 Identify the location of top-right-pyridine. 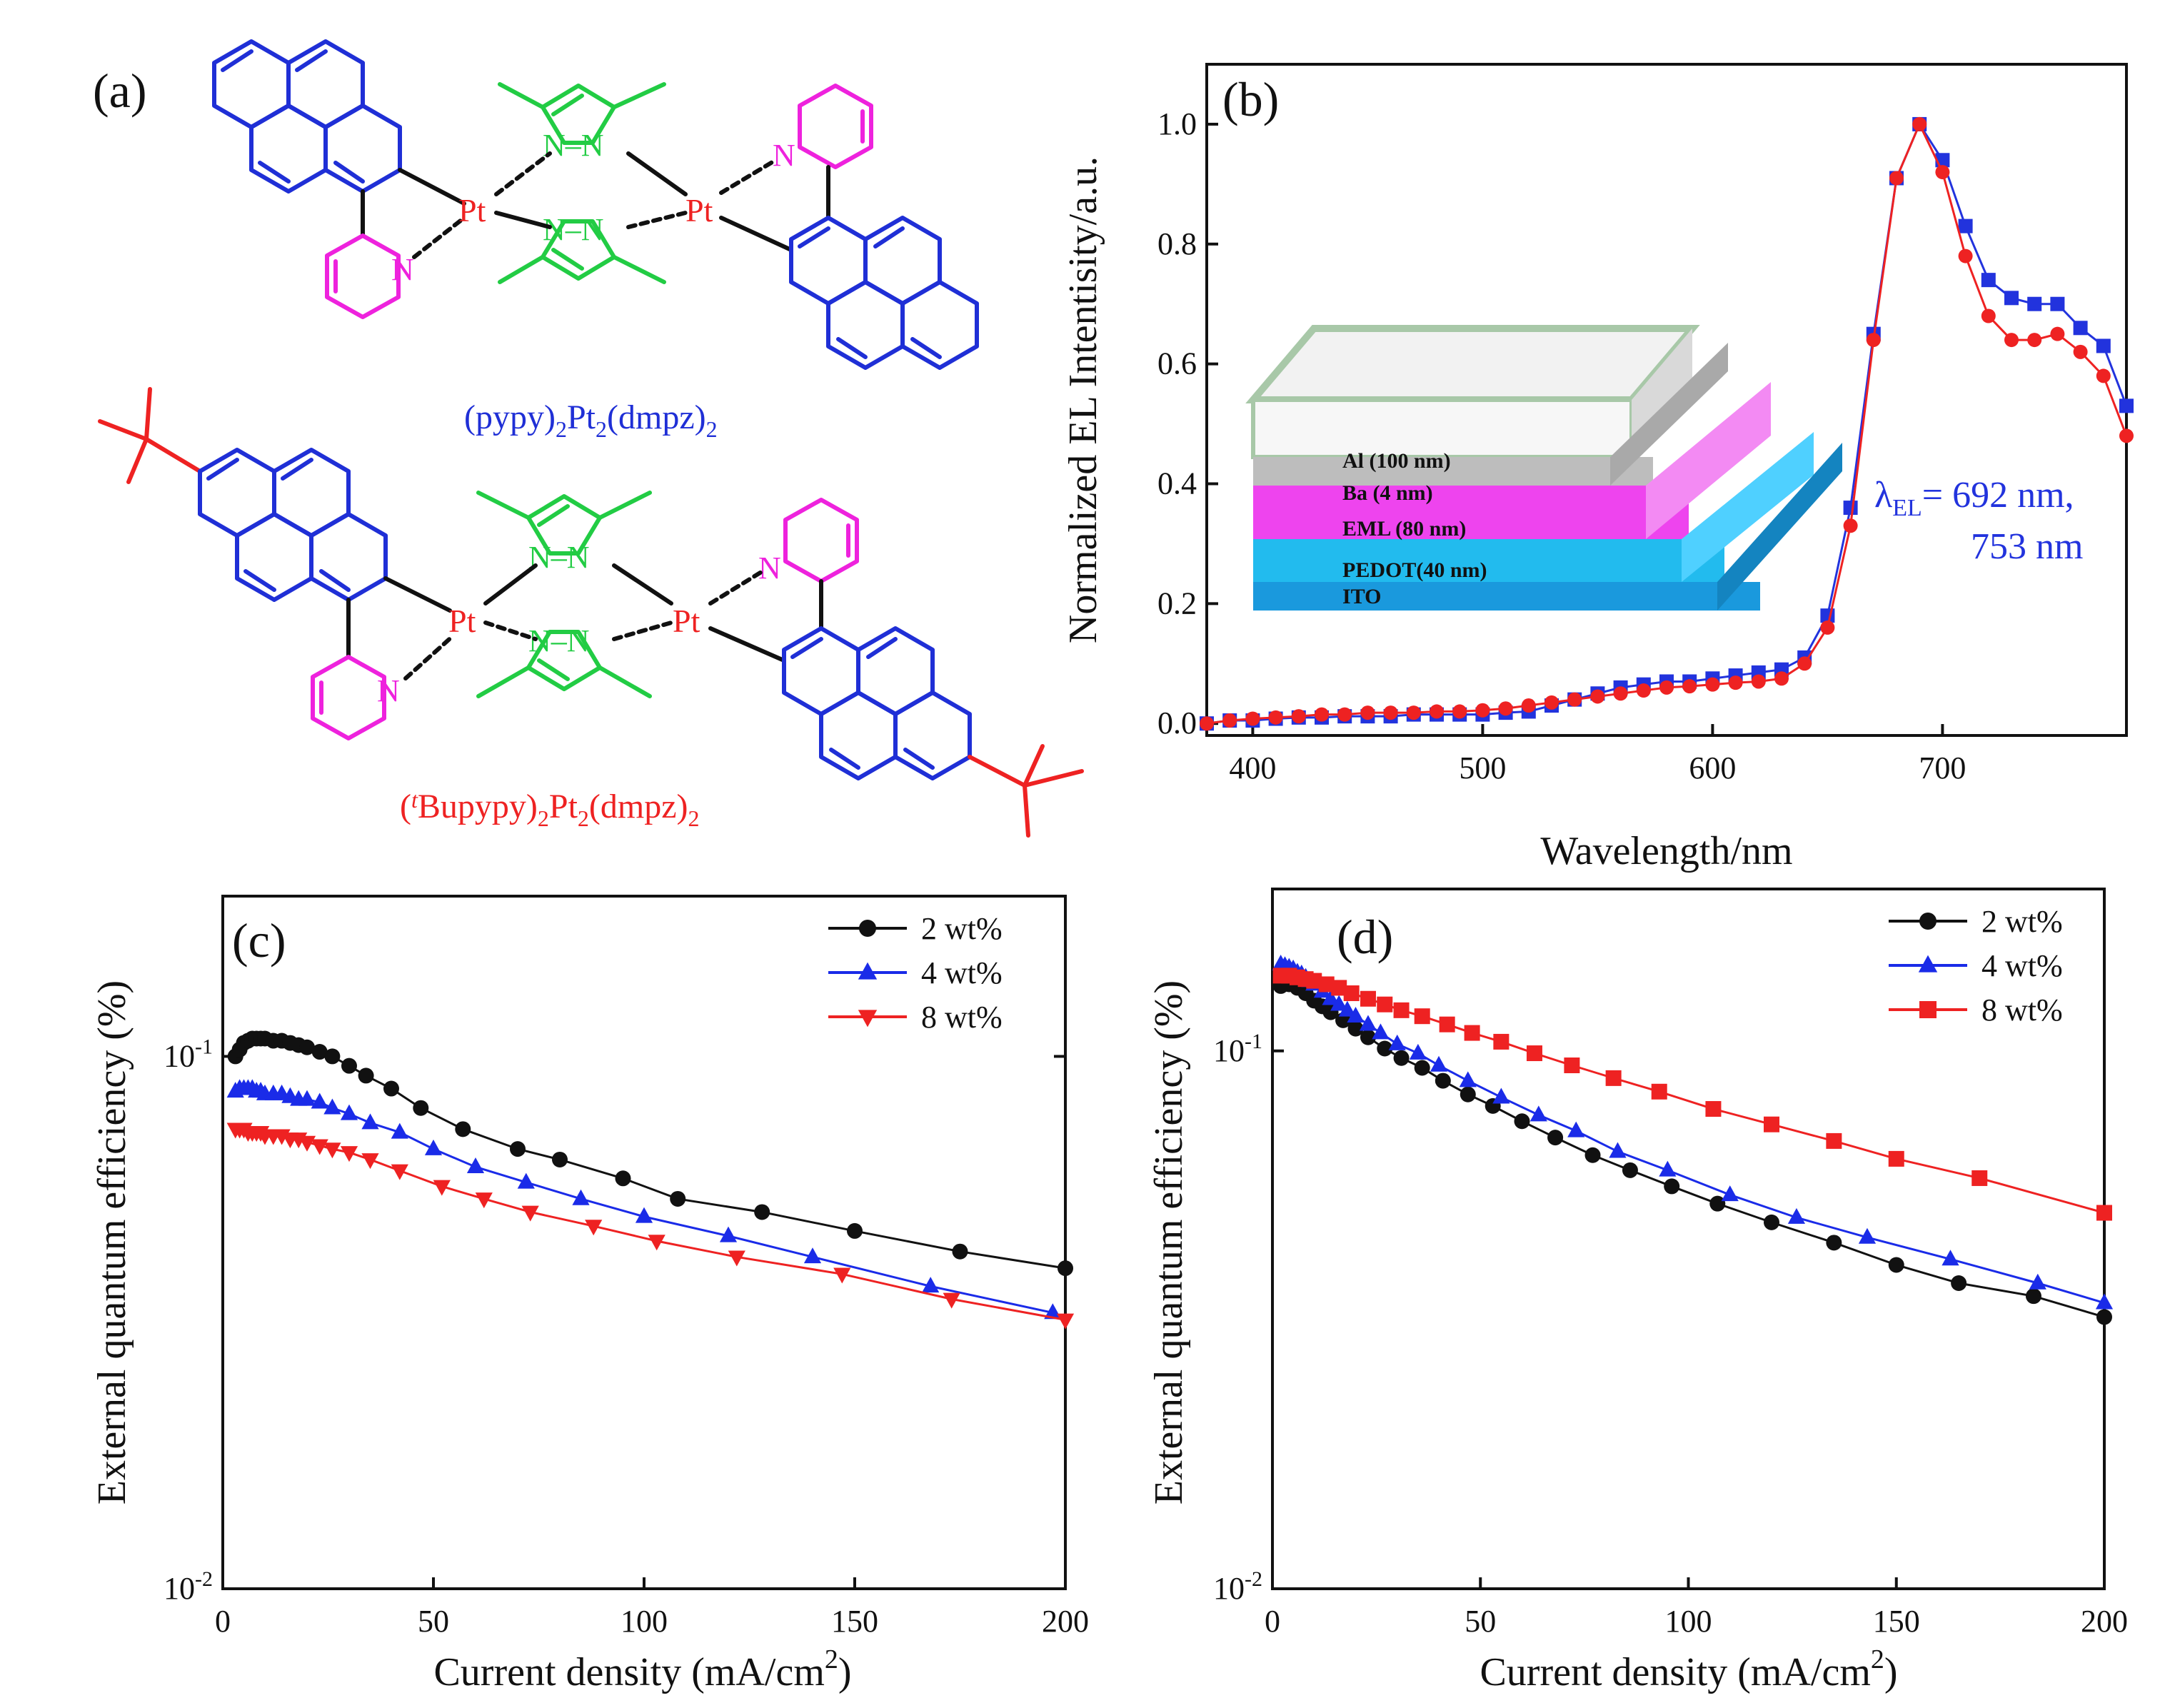
(835, 126).